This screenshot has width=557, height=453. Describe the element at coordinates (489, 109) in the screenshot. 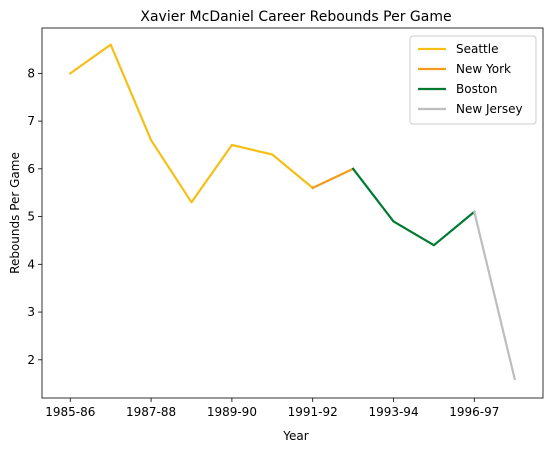

I see `legend-label-new-jersey: New Jersey` at that location.